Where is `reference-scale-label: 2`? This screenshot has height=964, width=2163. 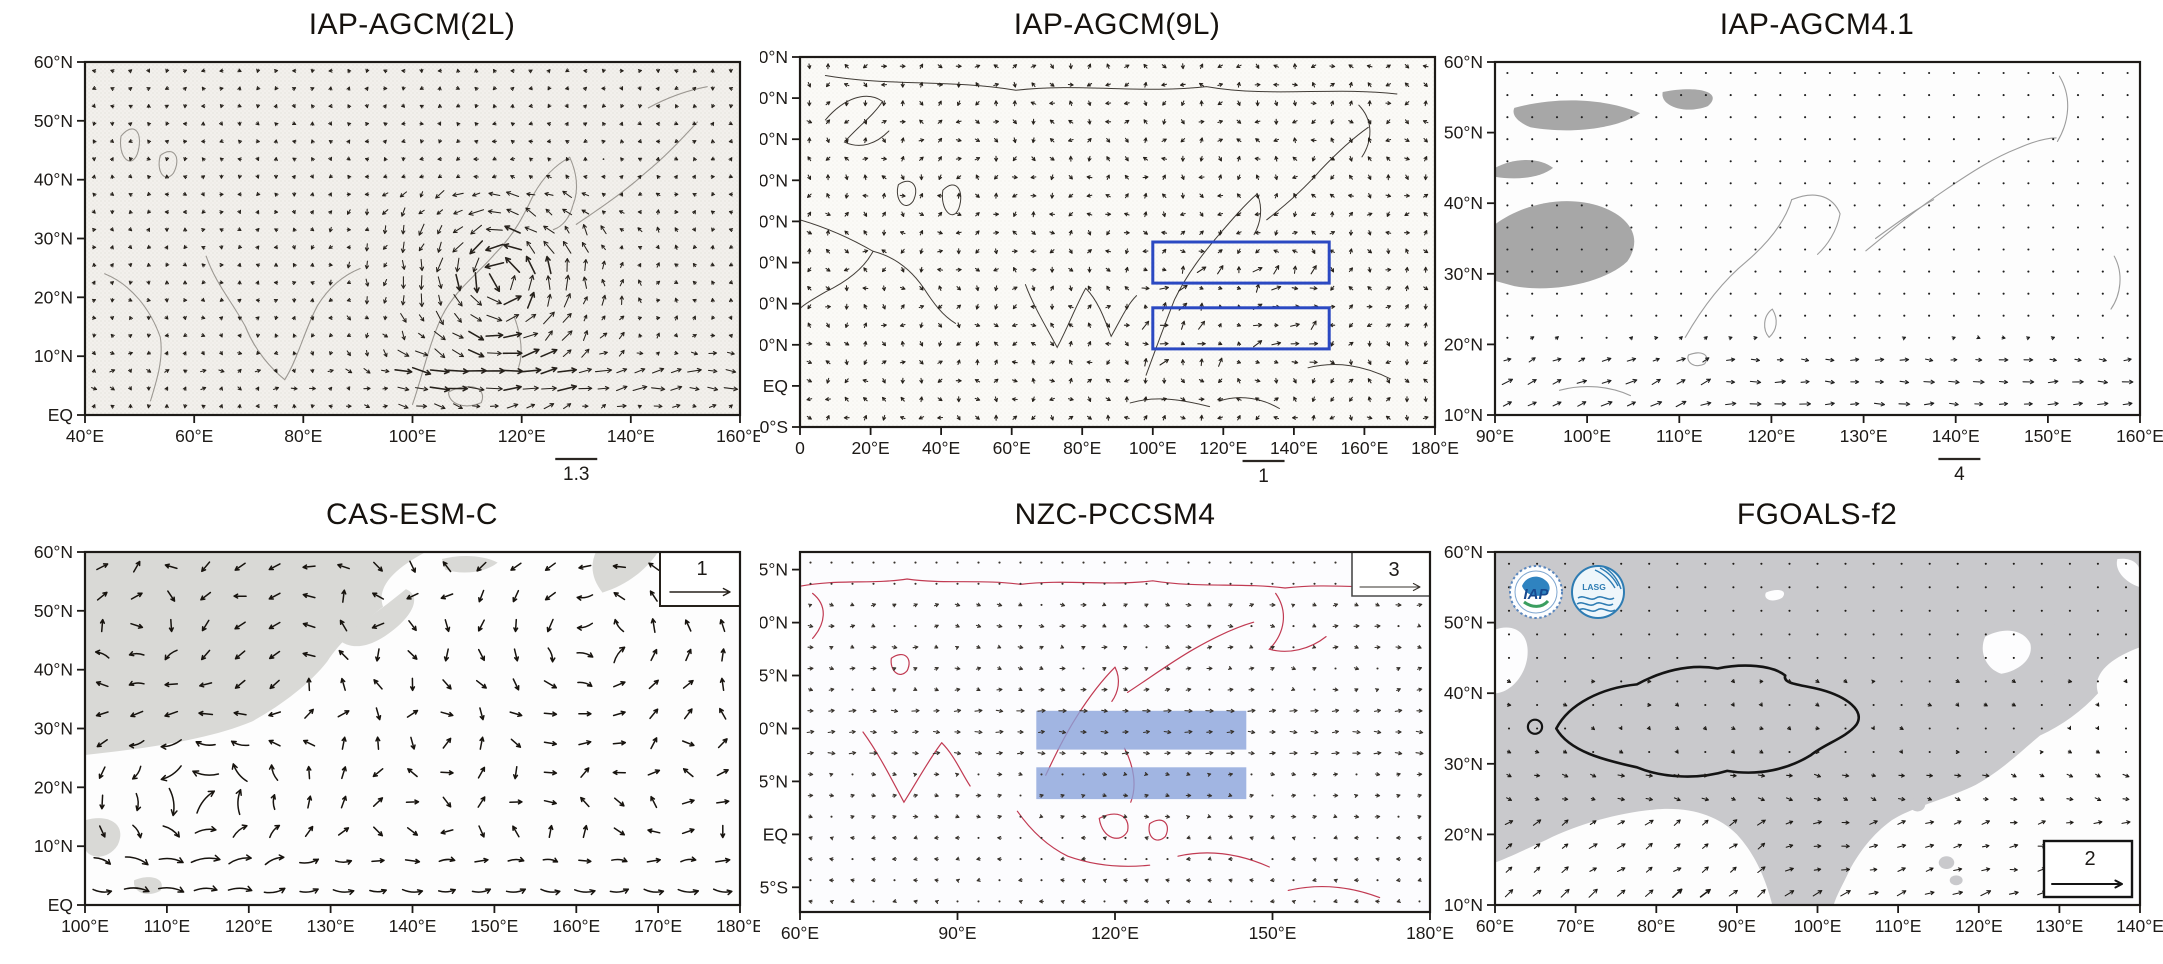
reference-scale-label: 2 is located at coordinates (2089, 859).